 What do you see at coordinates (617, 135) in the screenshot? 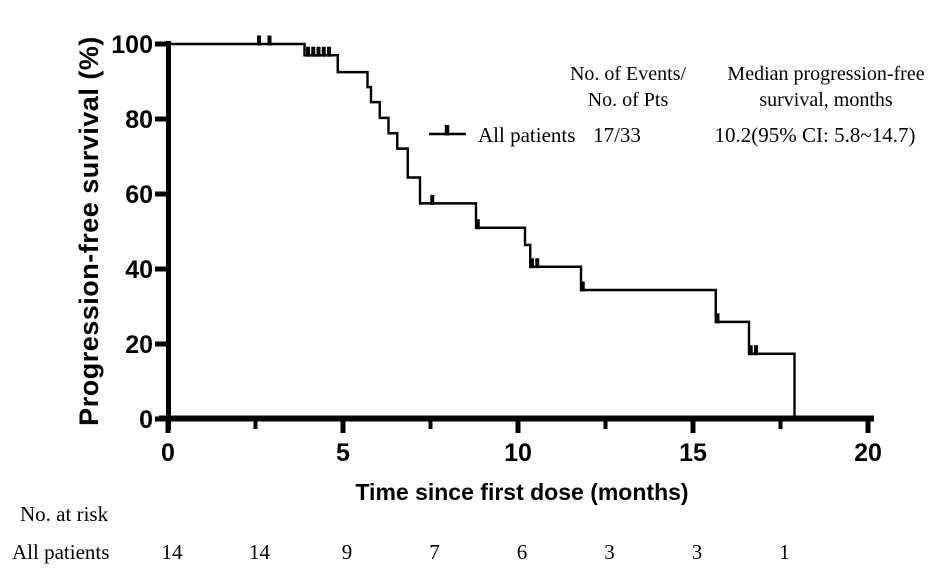
I see `legend-events-value: 17/33` at bounding box center [617, 135].